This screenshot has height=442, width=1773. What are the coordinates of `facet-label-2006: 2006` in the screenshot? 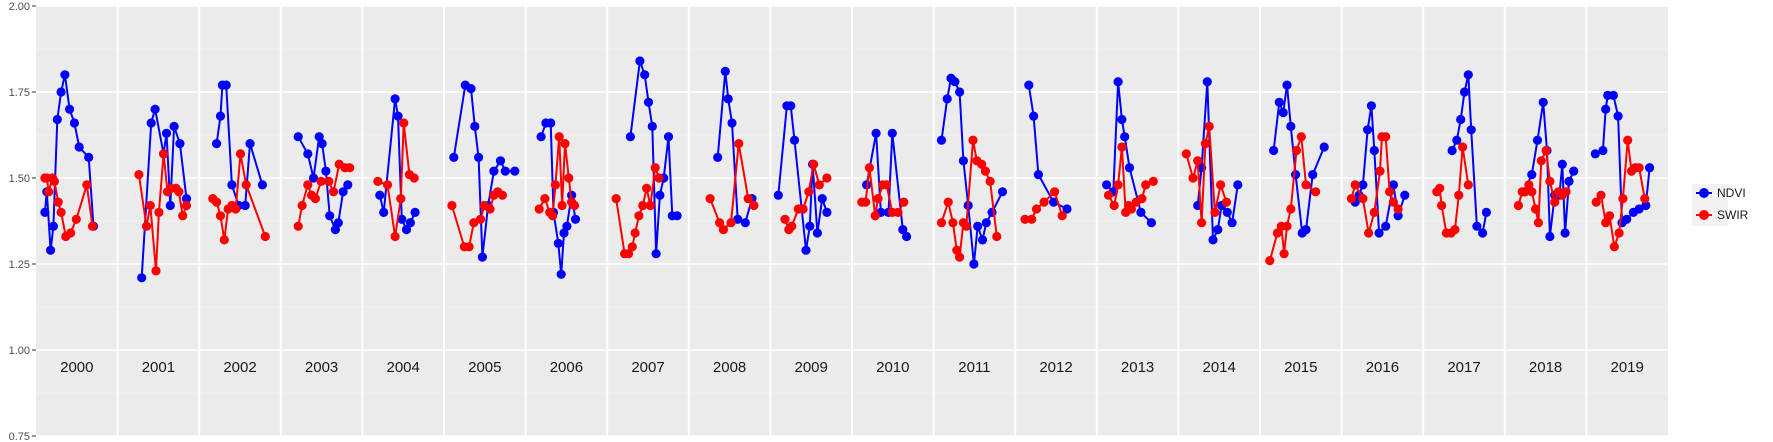 It's located at (566, 367).